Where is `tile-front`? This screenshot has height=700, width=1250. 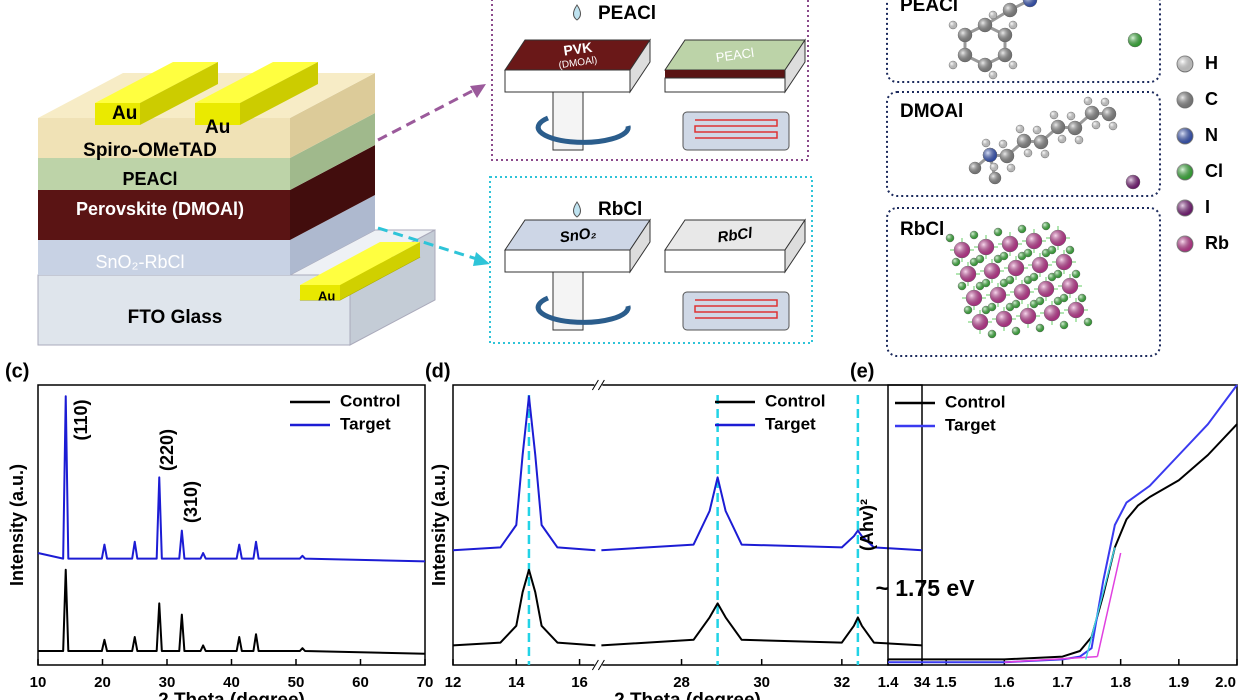
tile-front is located at coordinates (725, 261).